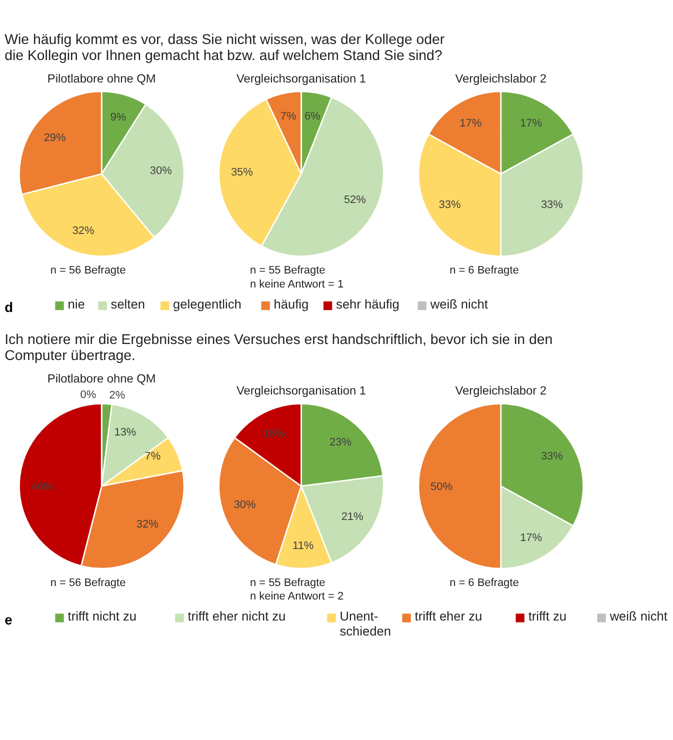 This screenshot has height=740, width=673. Describe the element at coordinates (118, 118) in the screenshot. I see `data-label: 9%` at that location.